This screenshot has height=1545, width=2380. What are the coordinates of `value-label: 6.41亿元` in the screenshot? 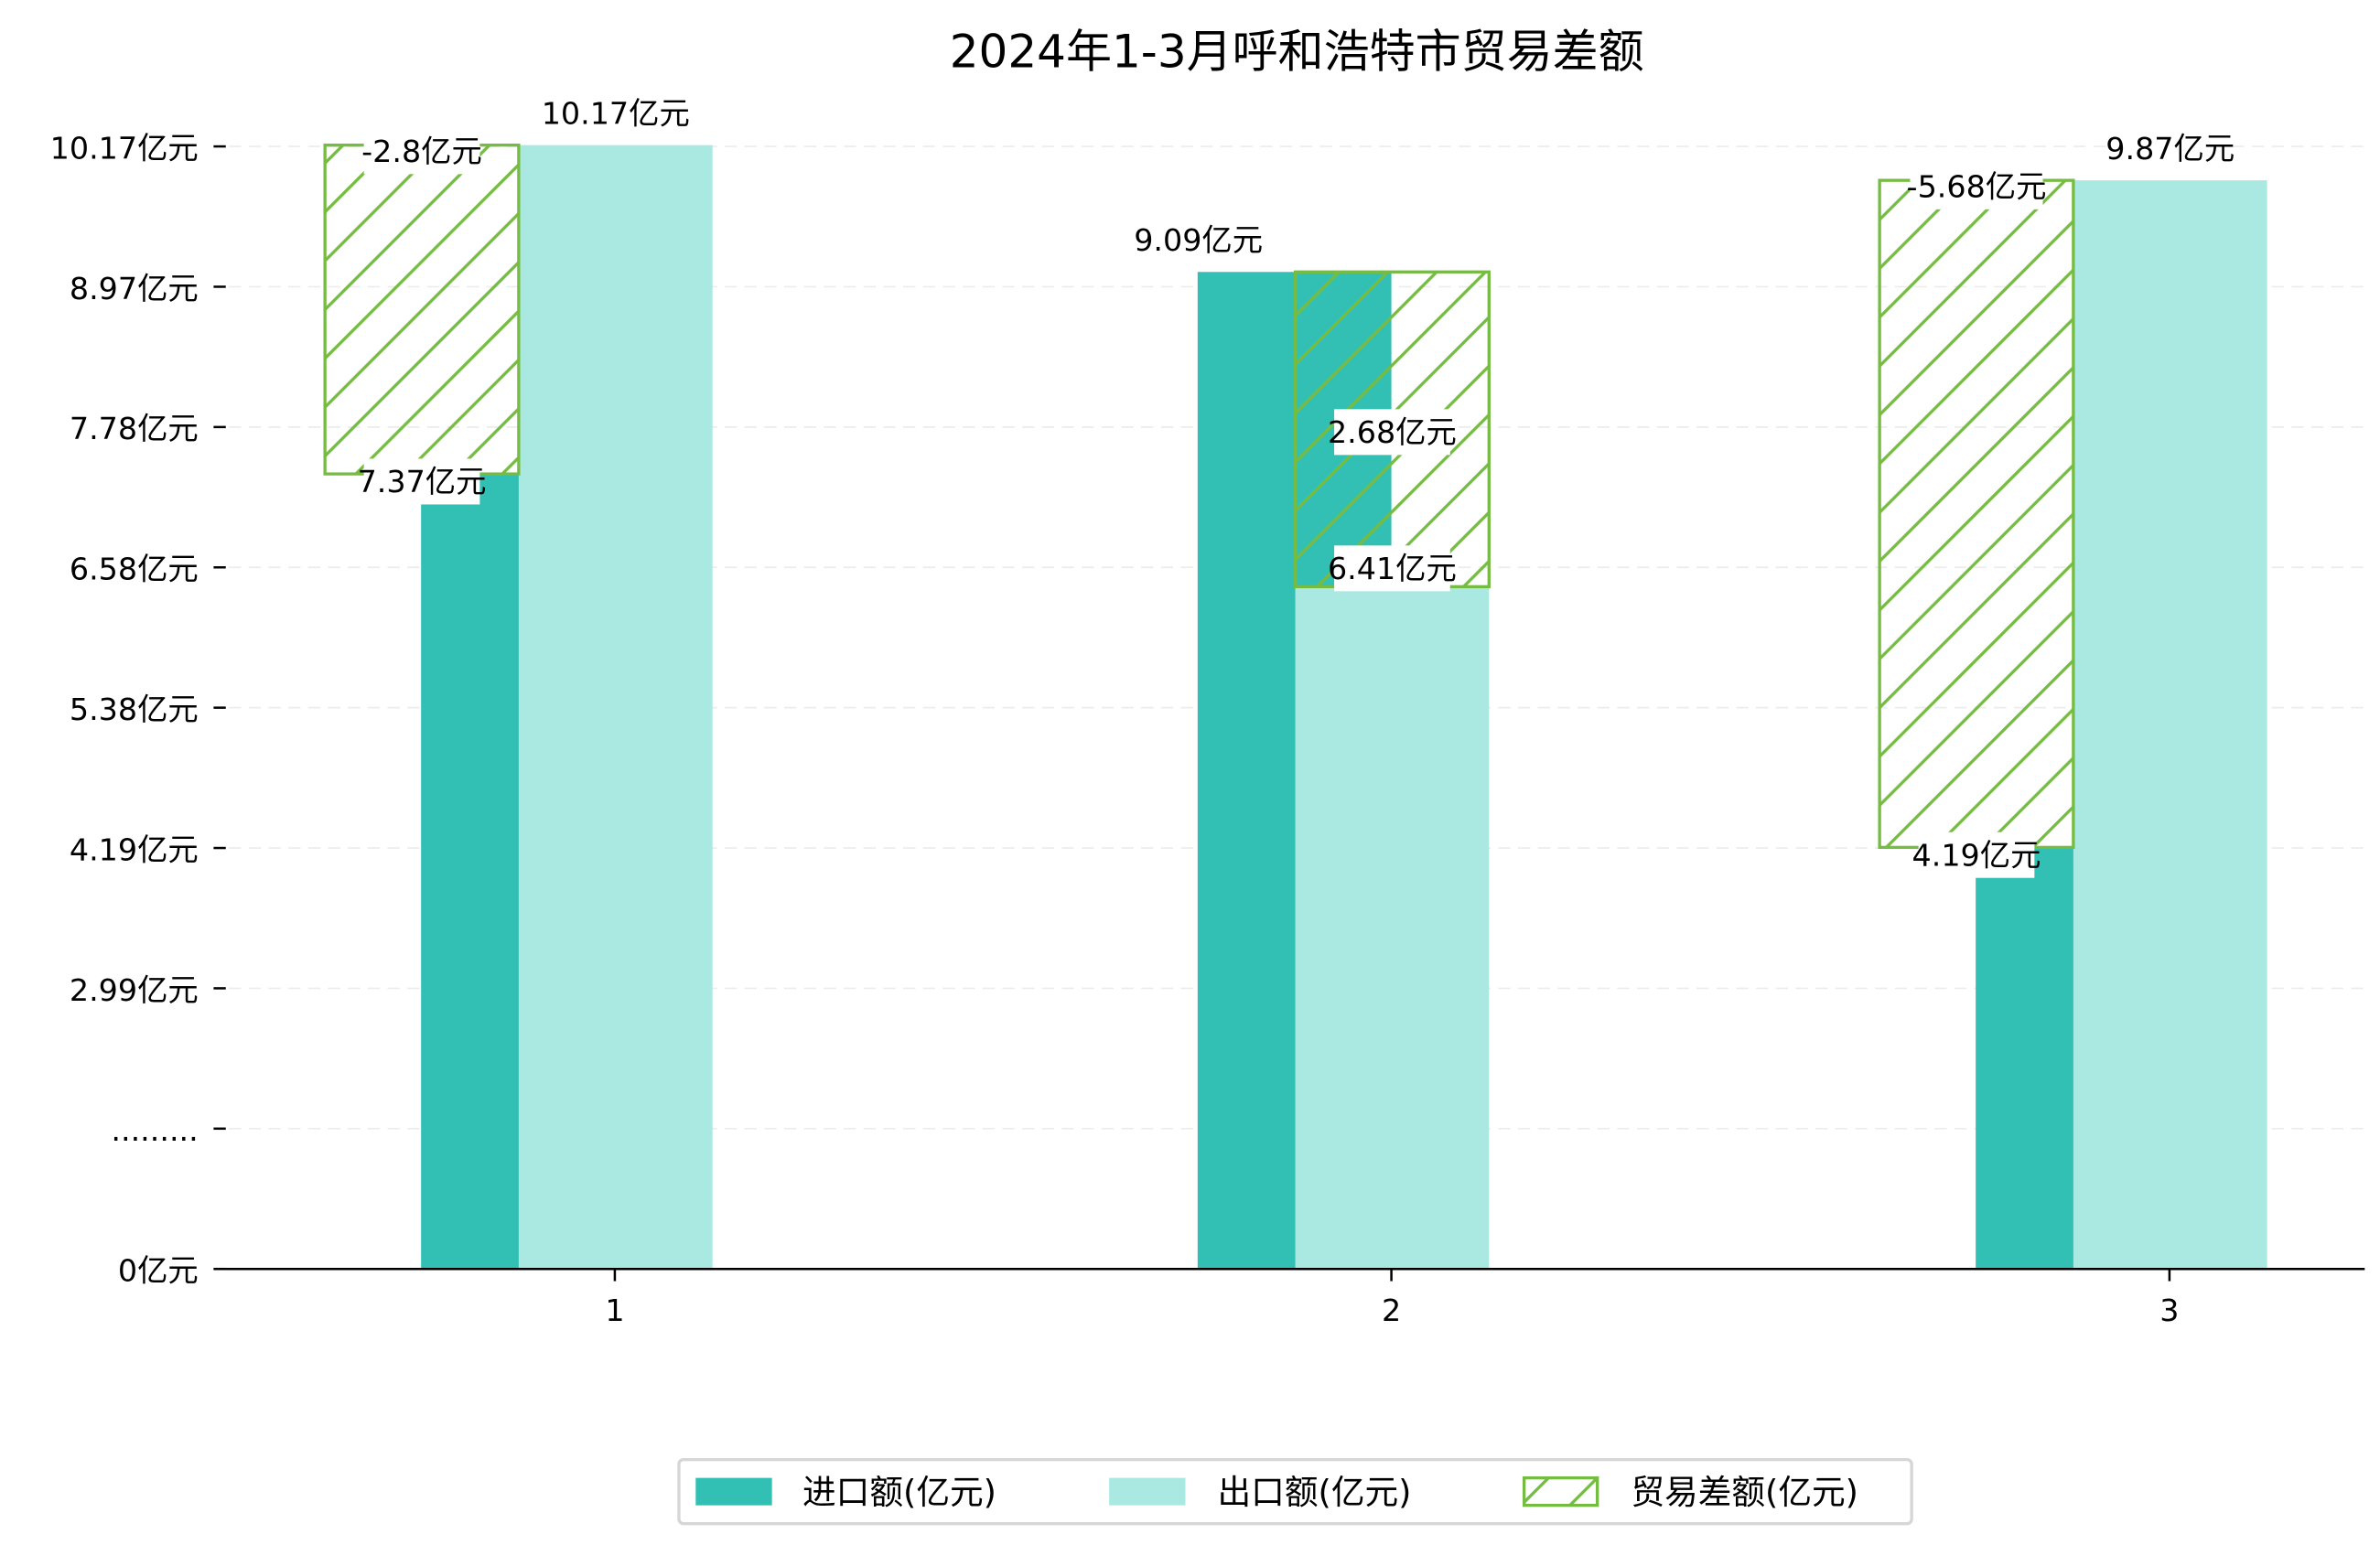 It's located at (1392, 568).